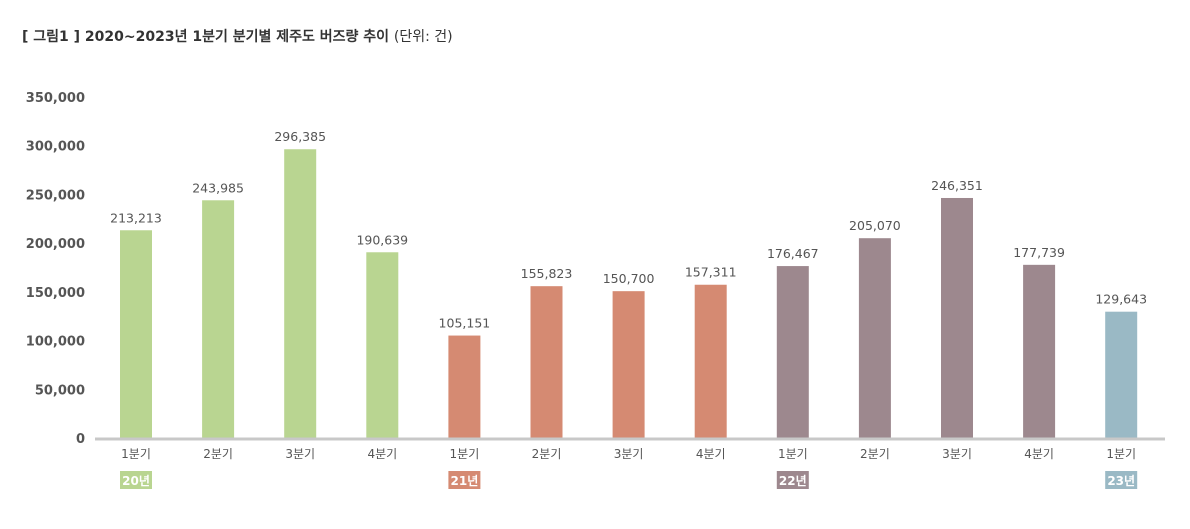  I want to click on y-tick-label: 250,000, so click(55, 195).